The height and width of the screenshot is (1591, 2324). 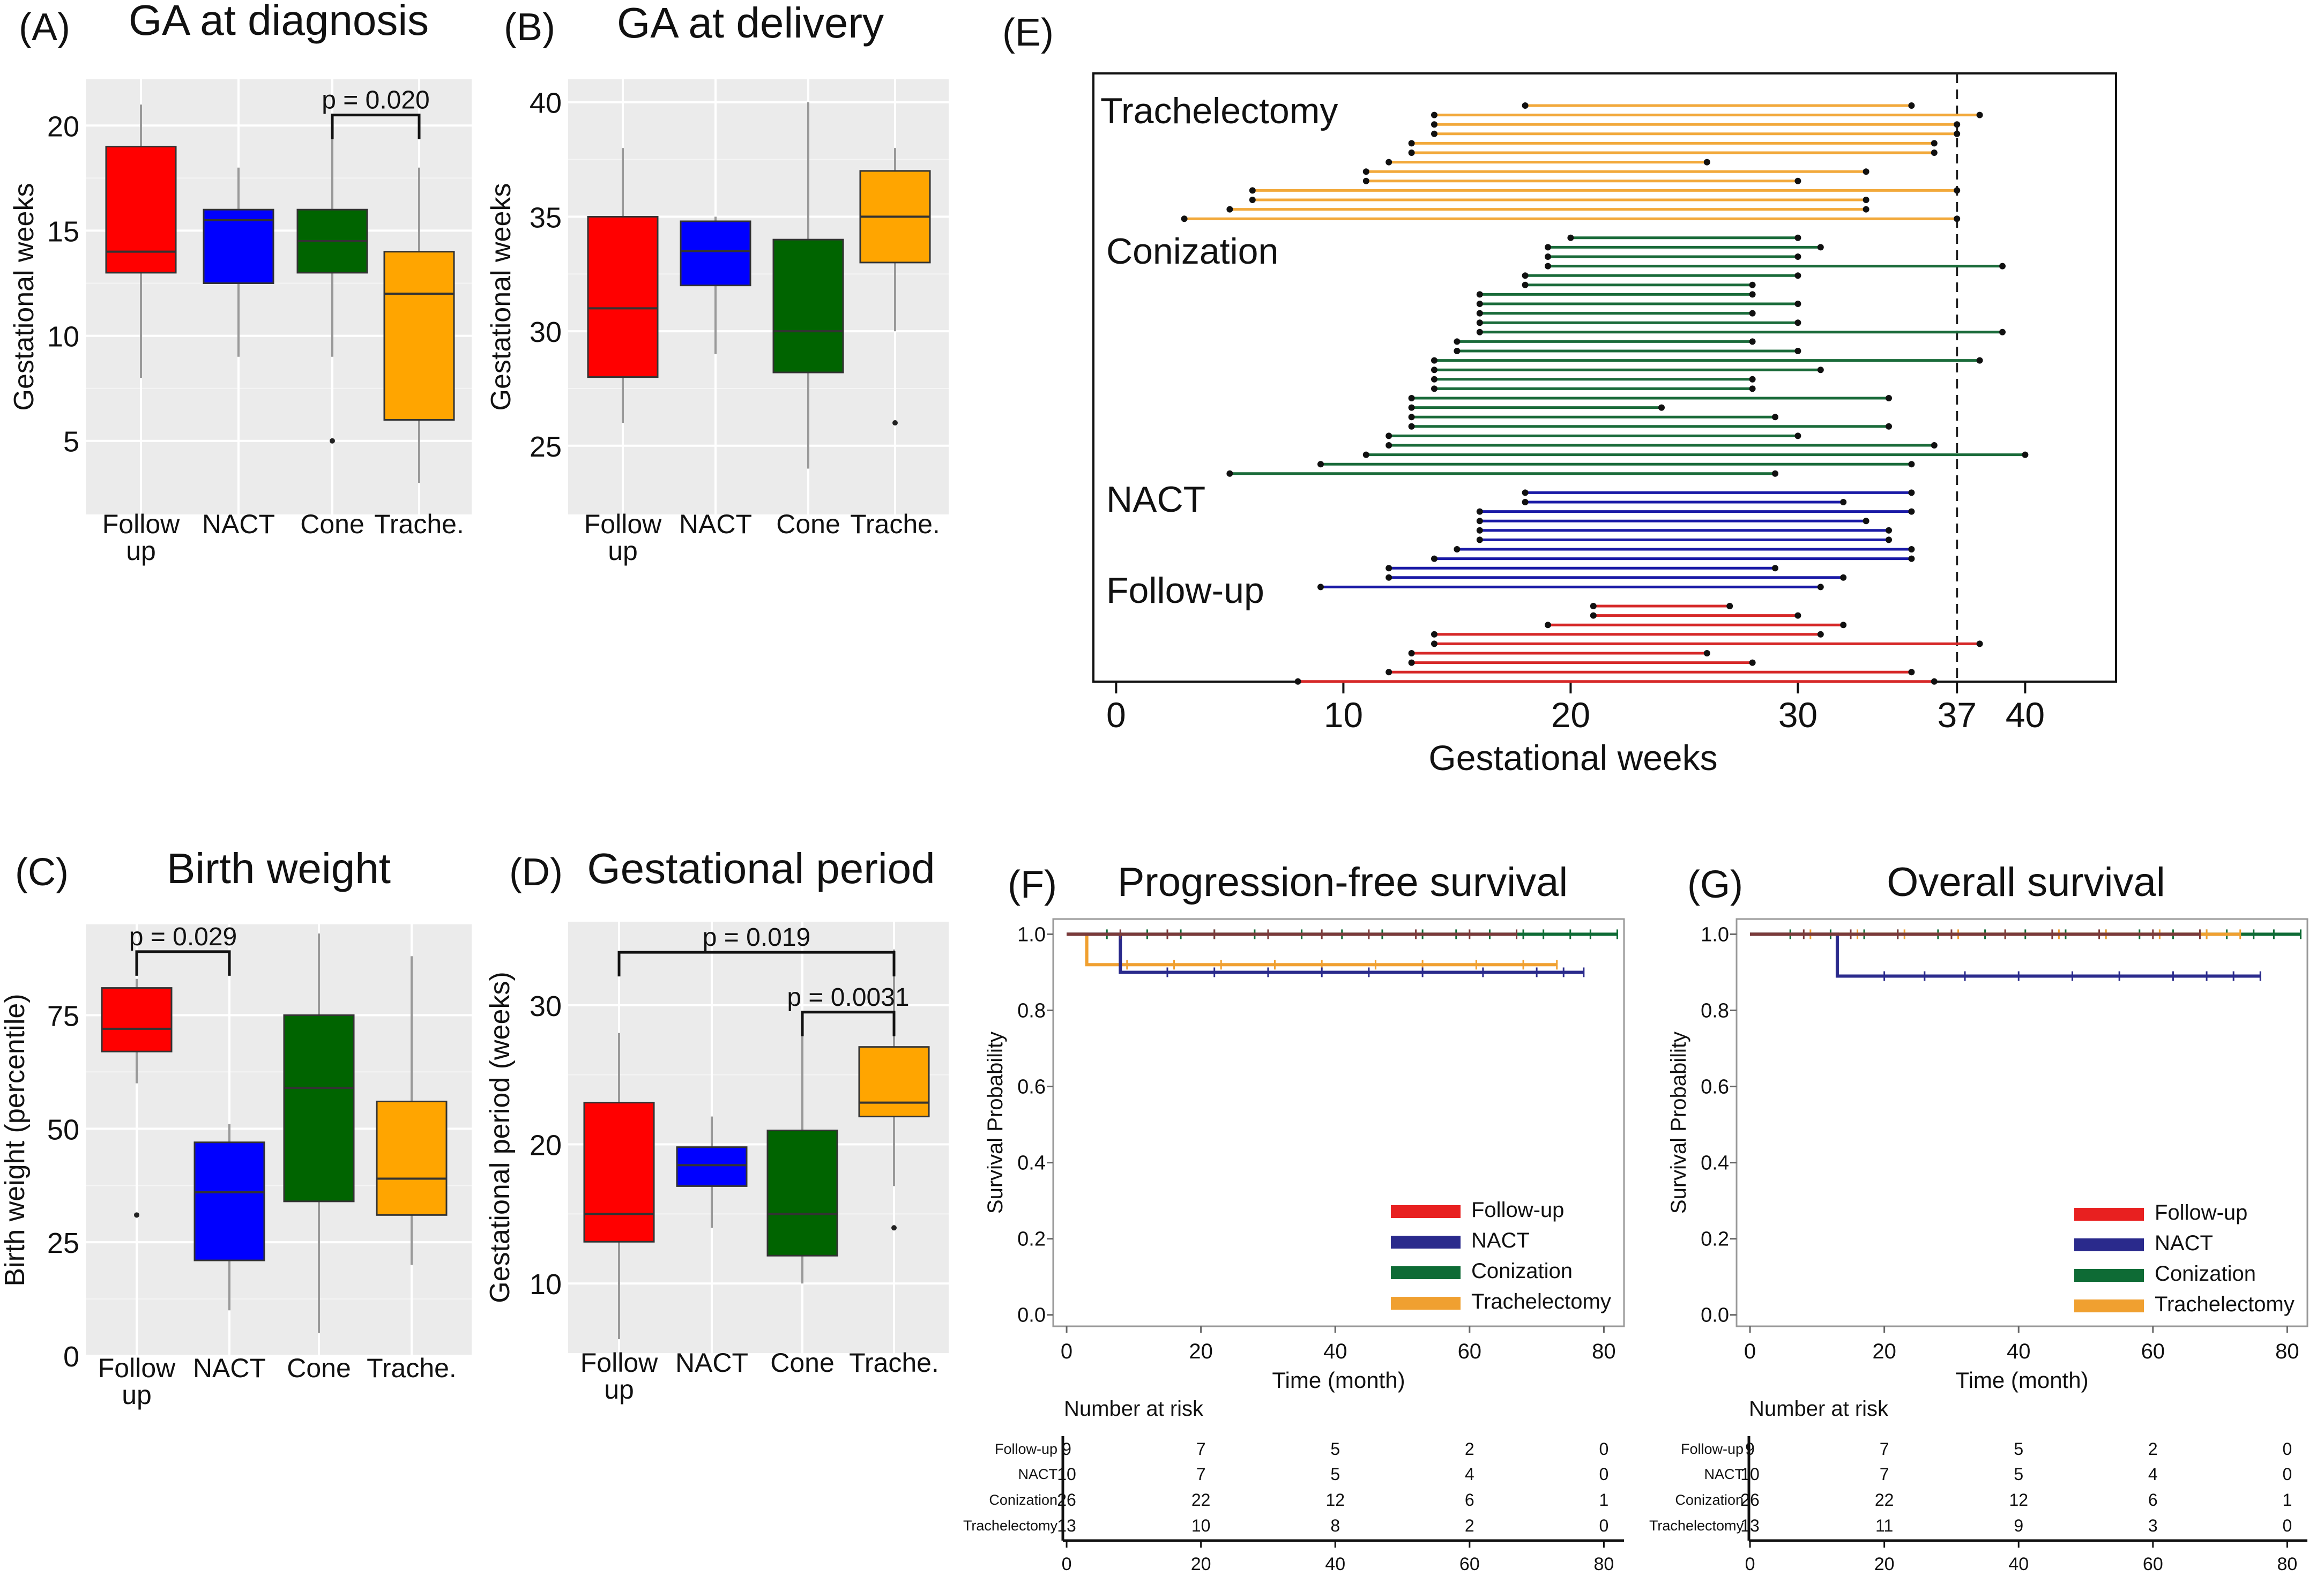 I want to click on risk-table-title: Number at risk, so click(x=1134, y=1409).